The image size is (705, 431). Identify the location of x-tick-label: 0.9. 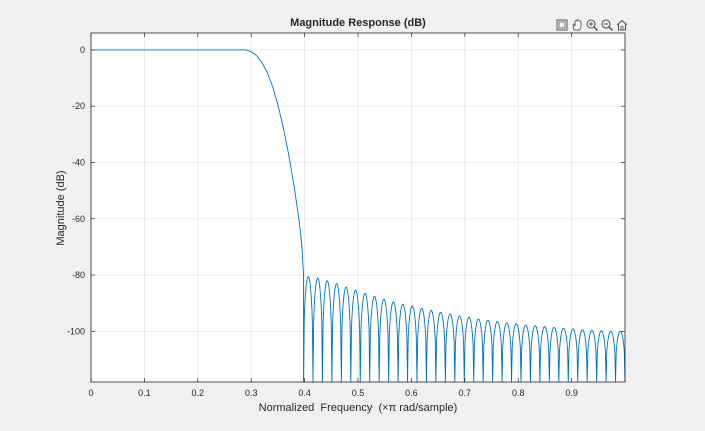
(571, 393).